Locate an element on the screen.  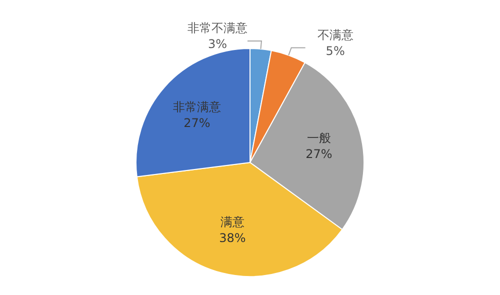
slice-label: 非常不满意 is located at coordinates (217, 28).